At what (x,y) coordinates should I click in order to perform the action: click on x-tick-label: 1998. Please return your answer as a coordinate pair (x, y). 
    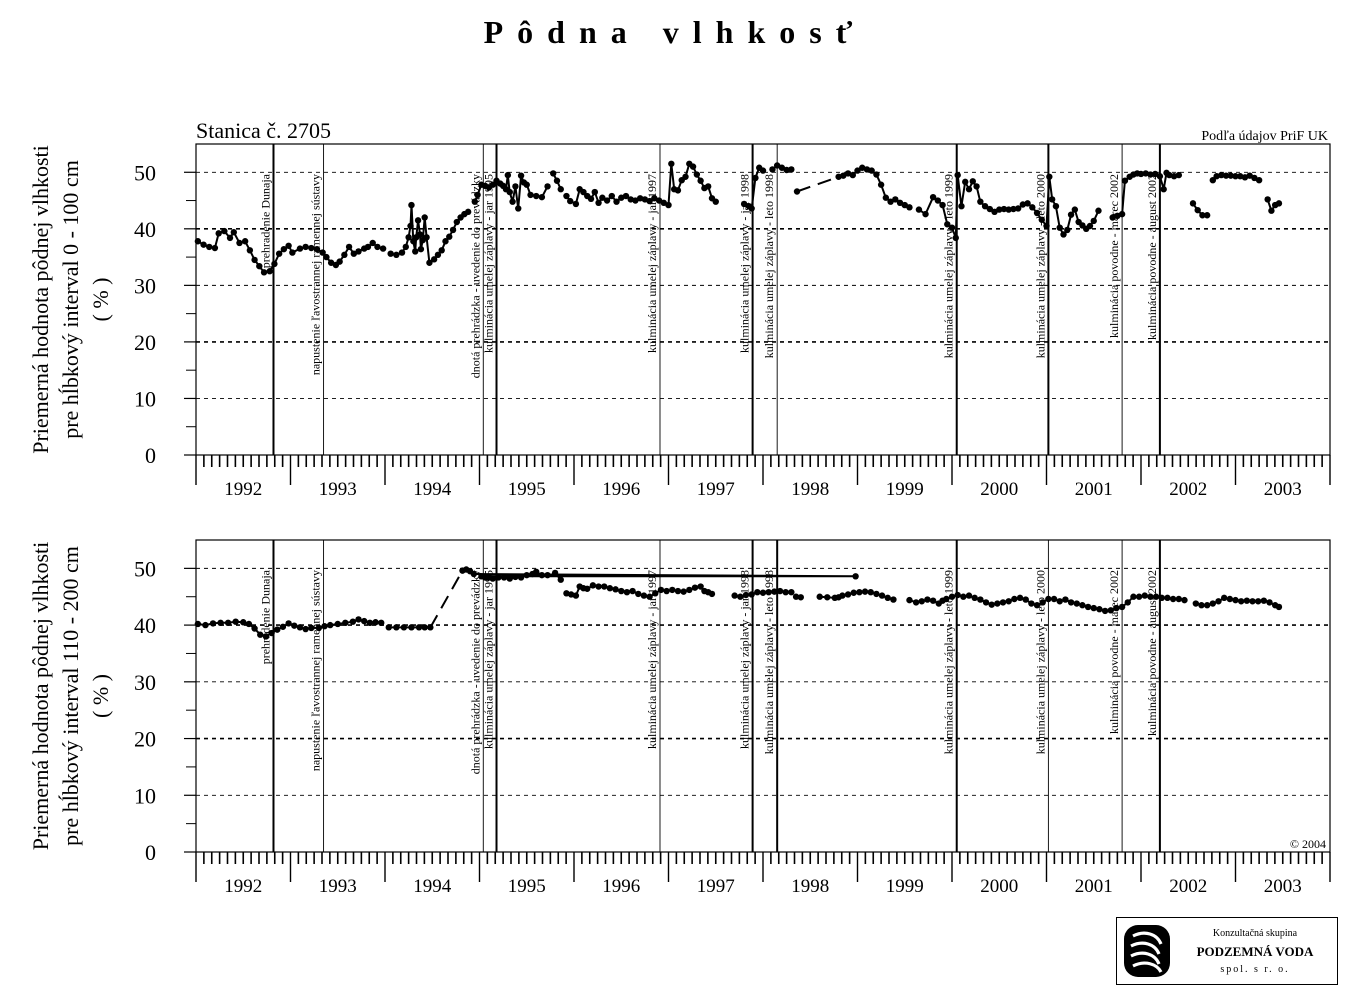
    Looking at the image, I should click on (810, 886).